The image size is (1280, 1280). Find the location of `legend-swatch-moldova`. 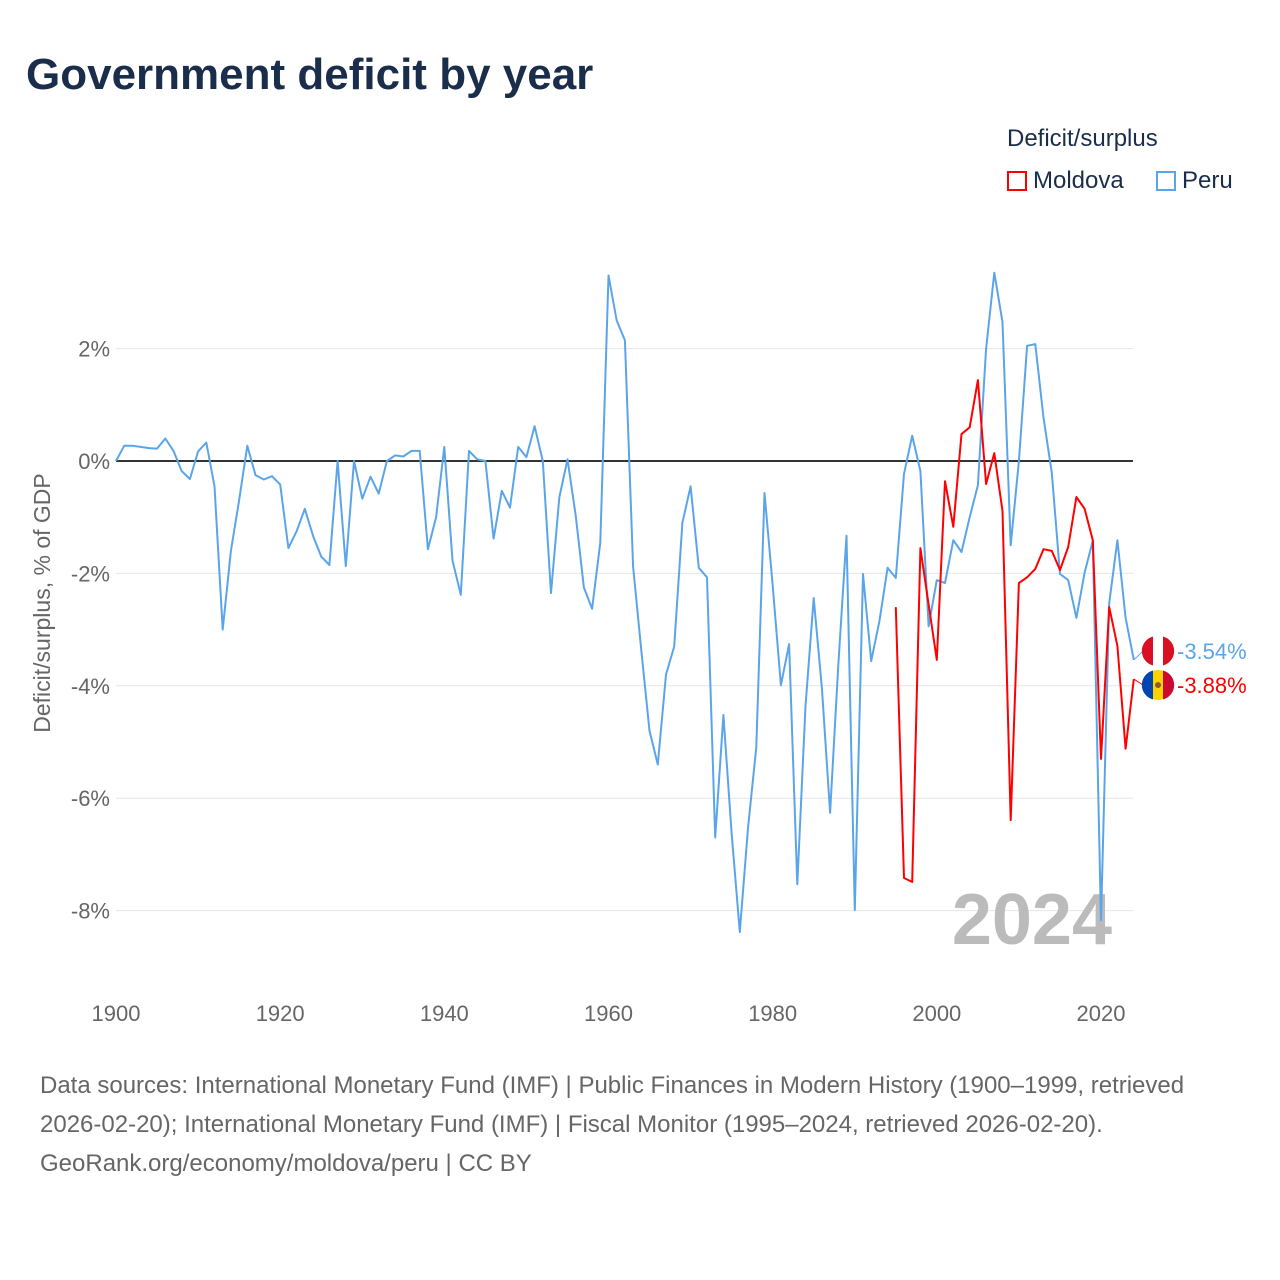

legend-swatch-moldova is located at coordinates (1017, 181).